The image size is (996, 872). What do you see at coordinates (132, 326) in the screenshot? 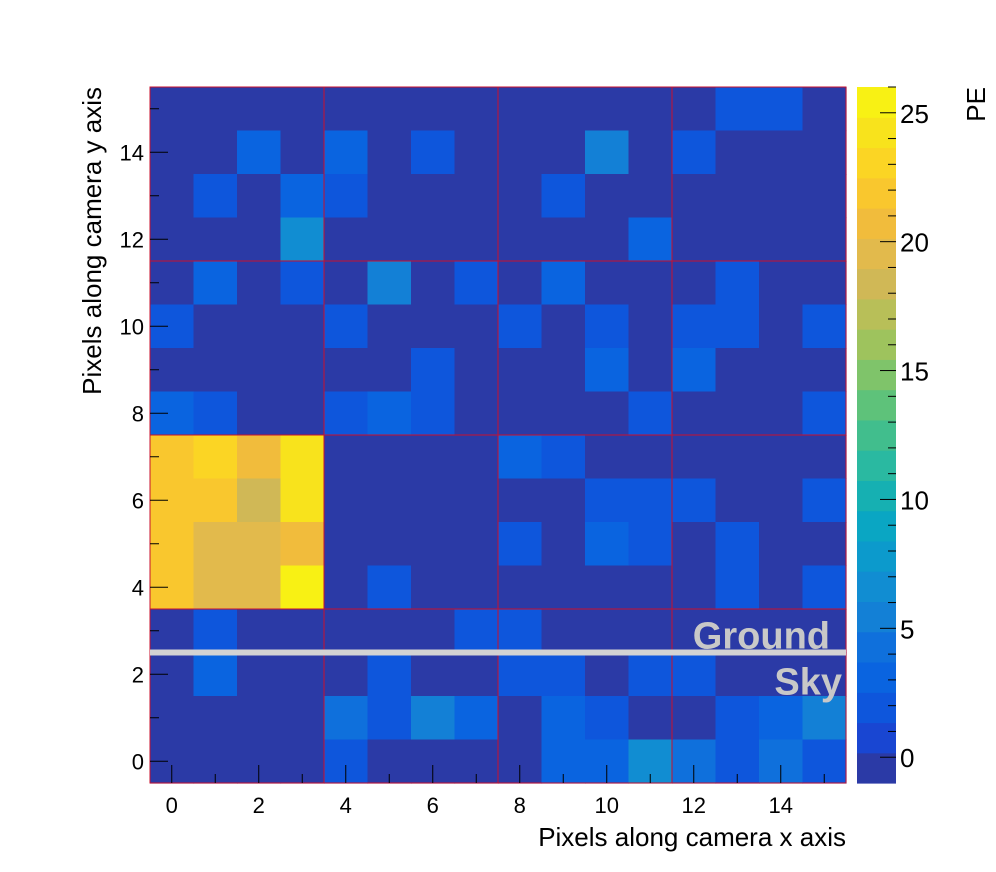
I see `y-tick-label: 10` at bounding box center [132, 326].